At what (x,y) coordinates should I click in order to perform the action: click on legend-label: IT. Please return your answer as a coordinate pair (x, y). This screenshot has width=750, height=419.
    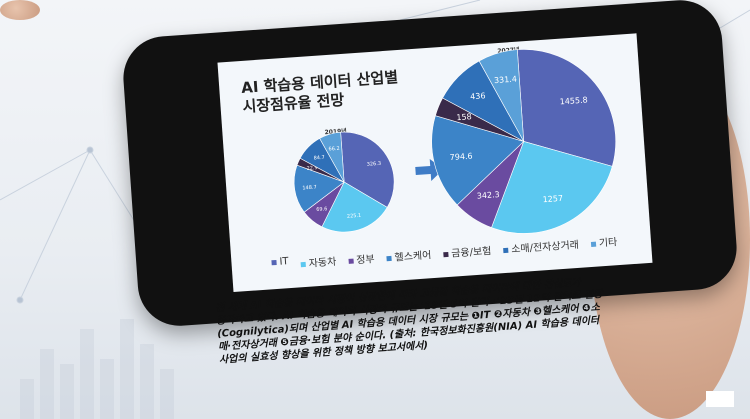
    Looking at the image, I should click on (284, 262).